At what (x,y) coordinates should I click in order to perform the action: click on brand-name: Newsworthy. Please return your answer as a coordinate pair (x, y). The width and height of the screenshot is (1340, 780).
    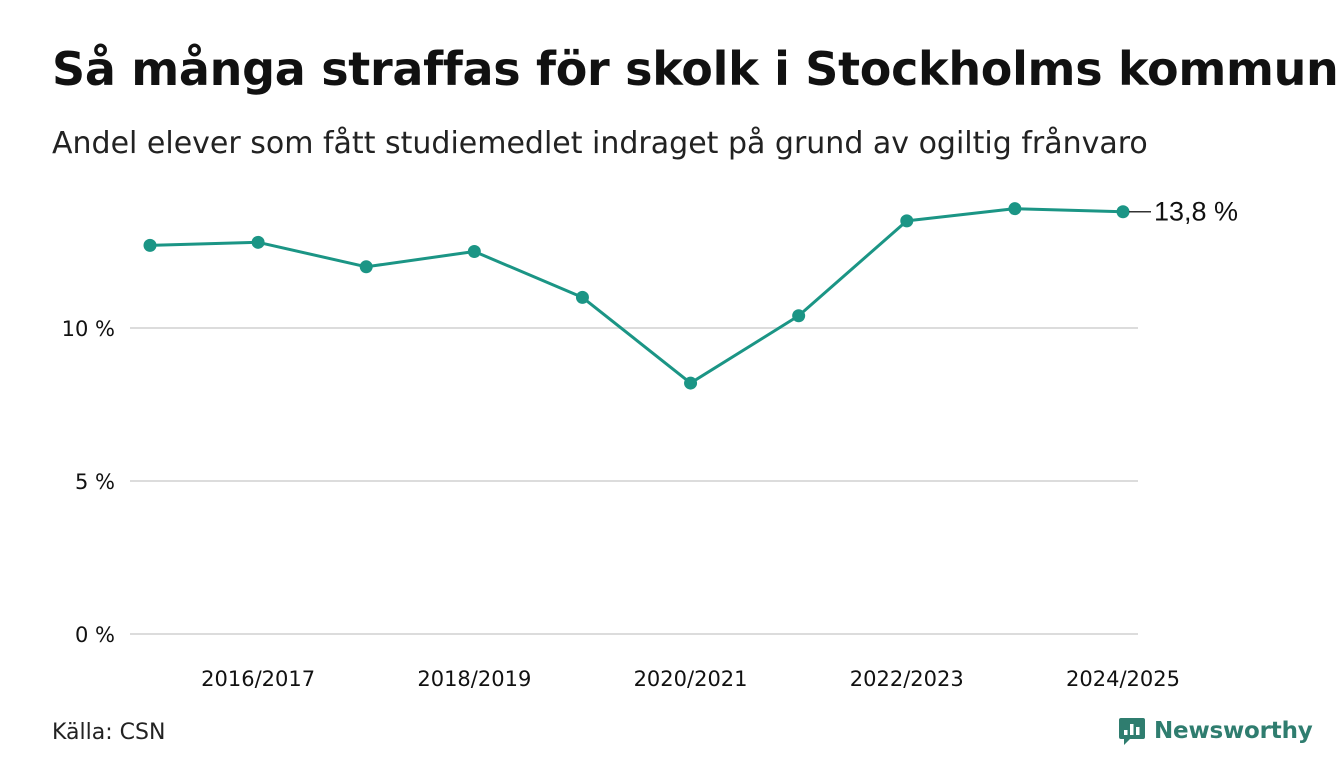
    Looking at the image, I should click on (1233, 731).